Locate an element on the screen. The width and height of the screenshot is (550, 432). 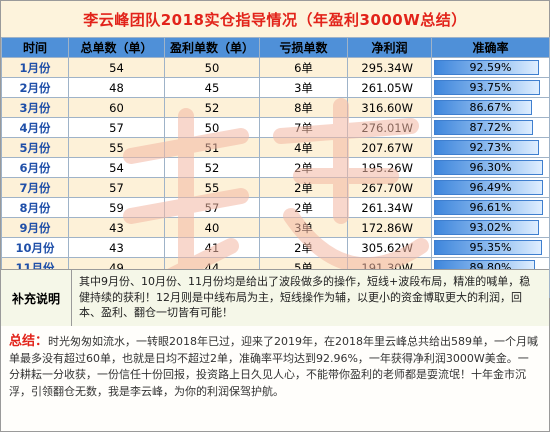
table-row: 3月份 60 52 8单 316.60W 86.67% is located at coordinates (275, 107).